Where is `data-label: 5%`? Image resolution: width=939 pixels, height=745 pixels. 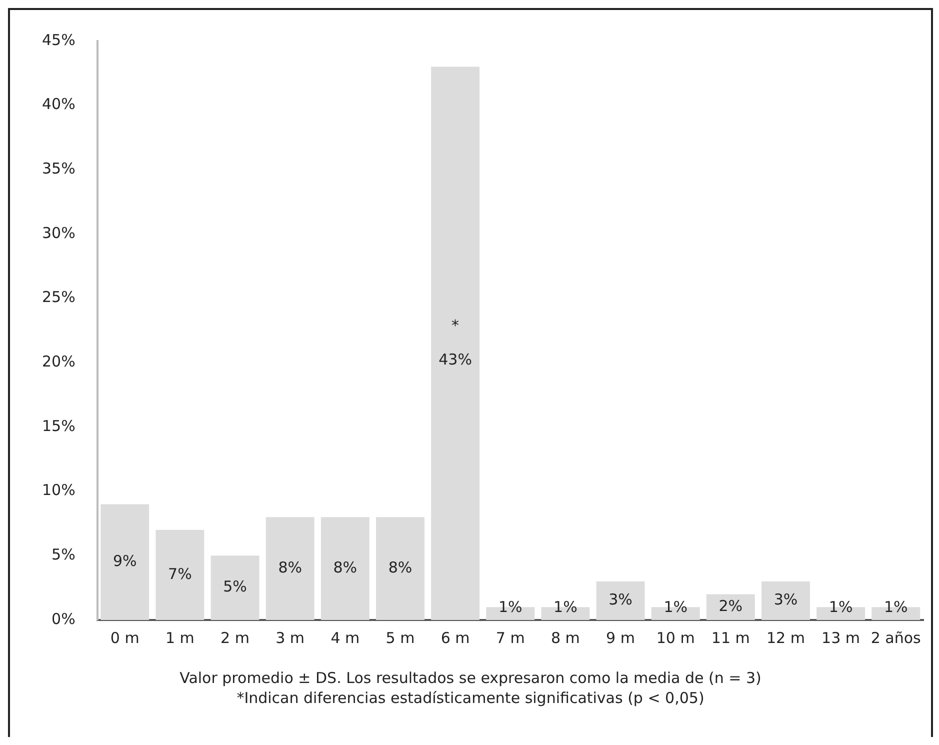 data-label: 5% is located at coordinates (235, 587).